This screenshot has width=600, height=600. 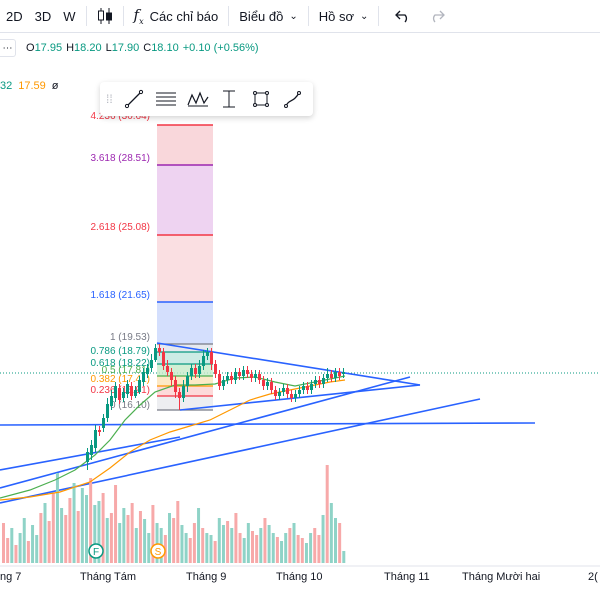 I want to click on more-icon: ⋯, so click(x=8, y=48).